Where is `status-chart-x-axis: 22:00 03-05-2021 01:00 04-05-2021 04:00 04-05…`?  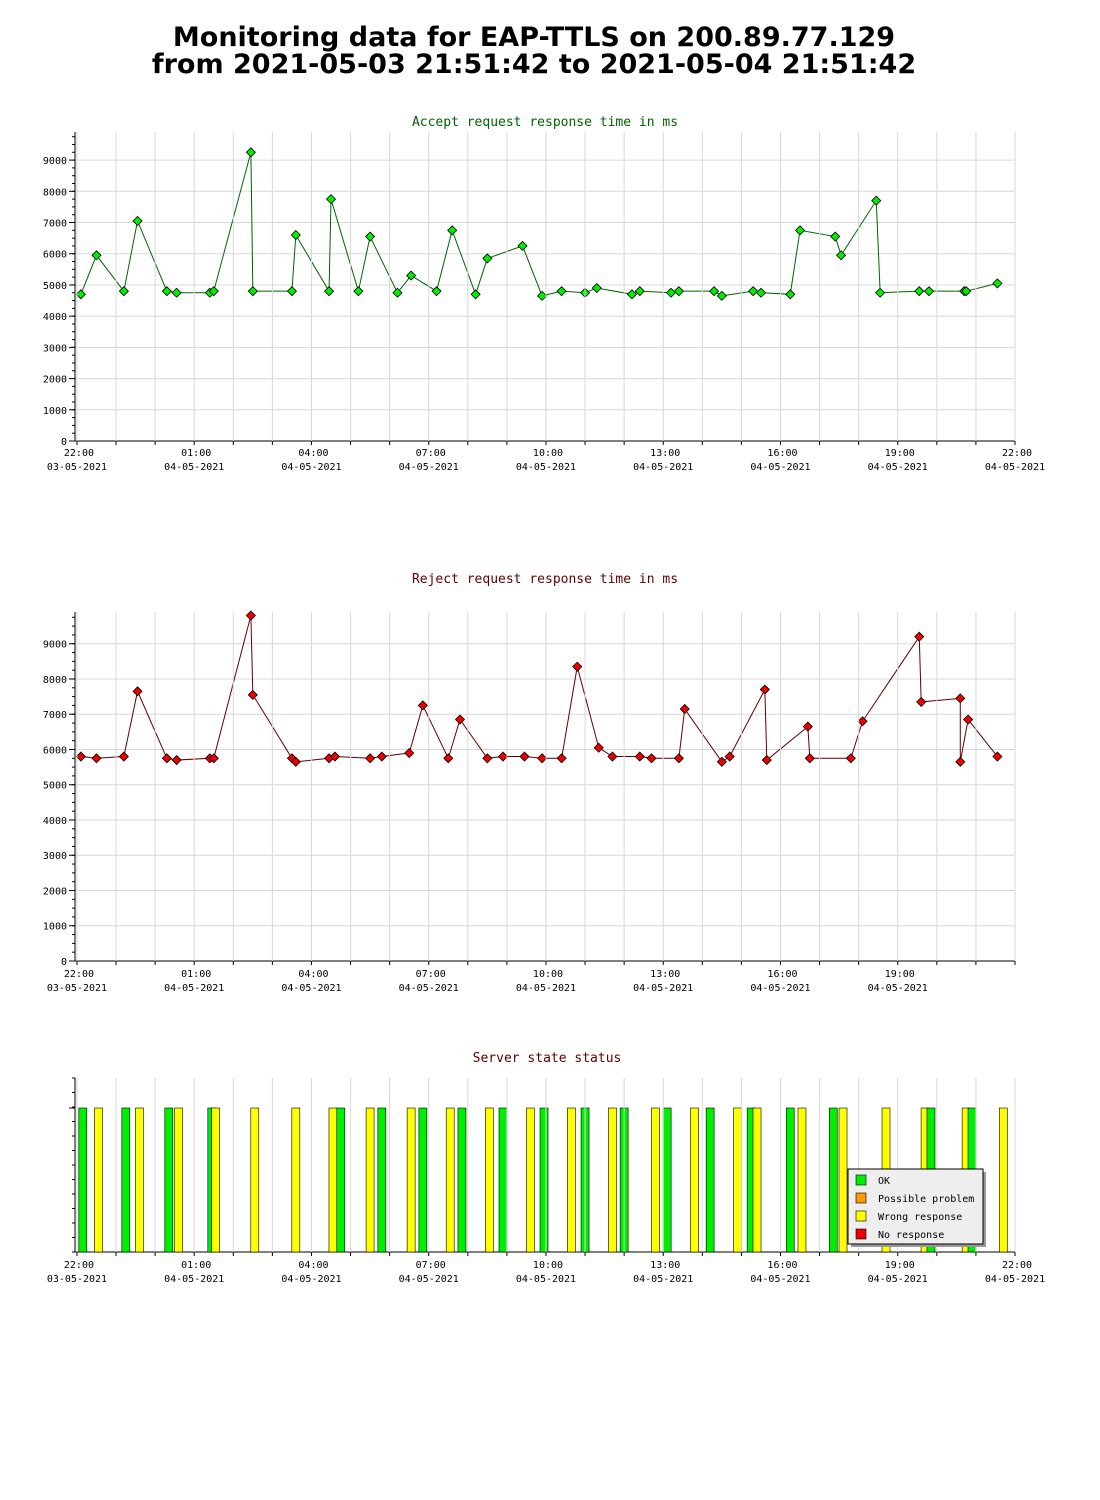
status-chart-x-axis: 22:00 03-05-2021 01:00 04-05-2021 04:00 04-05… is located at coordinates (546, 1181).